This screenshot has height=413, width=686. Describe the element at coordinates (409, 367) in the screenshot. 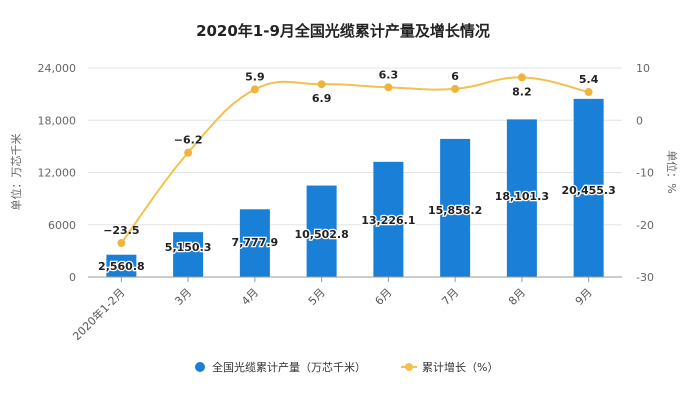

I see `legend-line-dot` at that location.